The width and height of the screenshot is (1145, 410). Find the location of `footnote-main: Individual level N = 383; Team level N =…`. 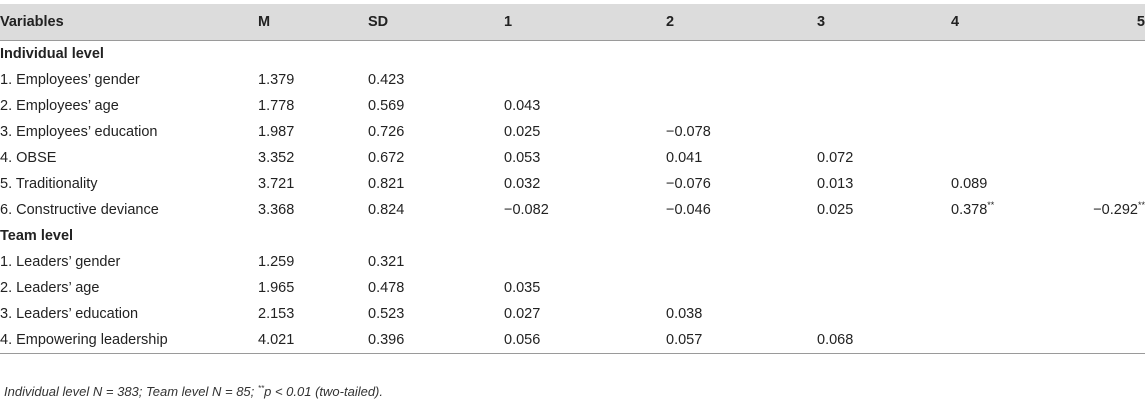

footnote-main: Individual level N = 383; Team level N =… is located at coordinates (131, 391).